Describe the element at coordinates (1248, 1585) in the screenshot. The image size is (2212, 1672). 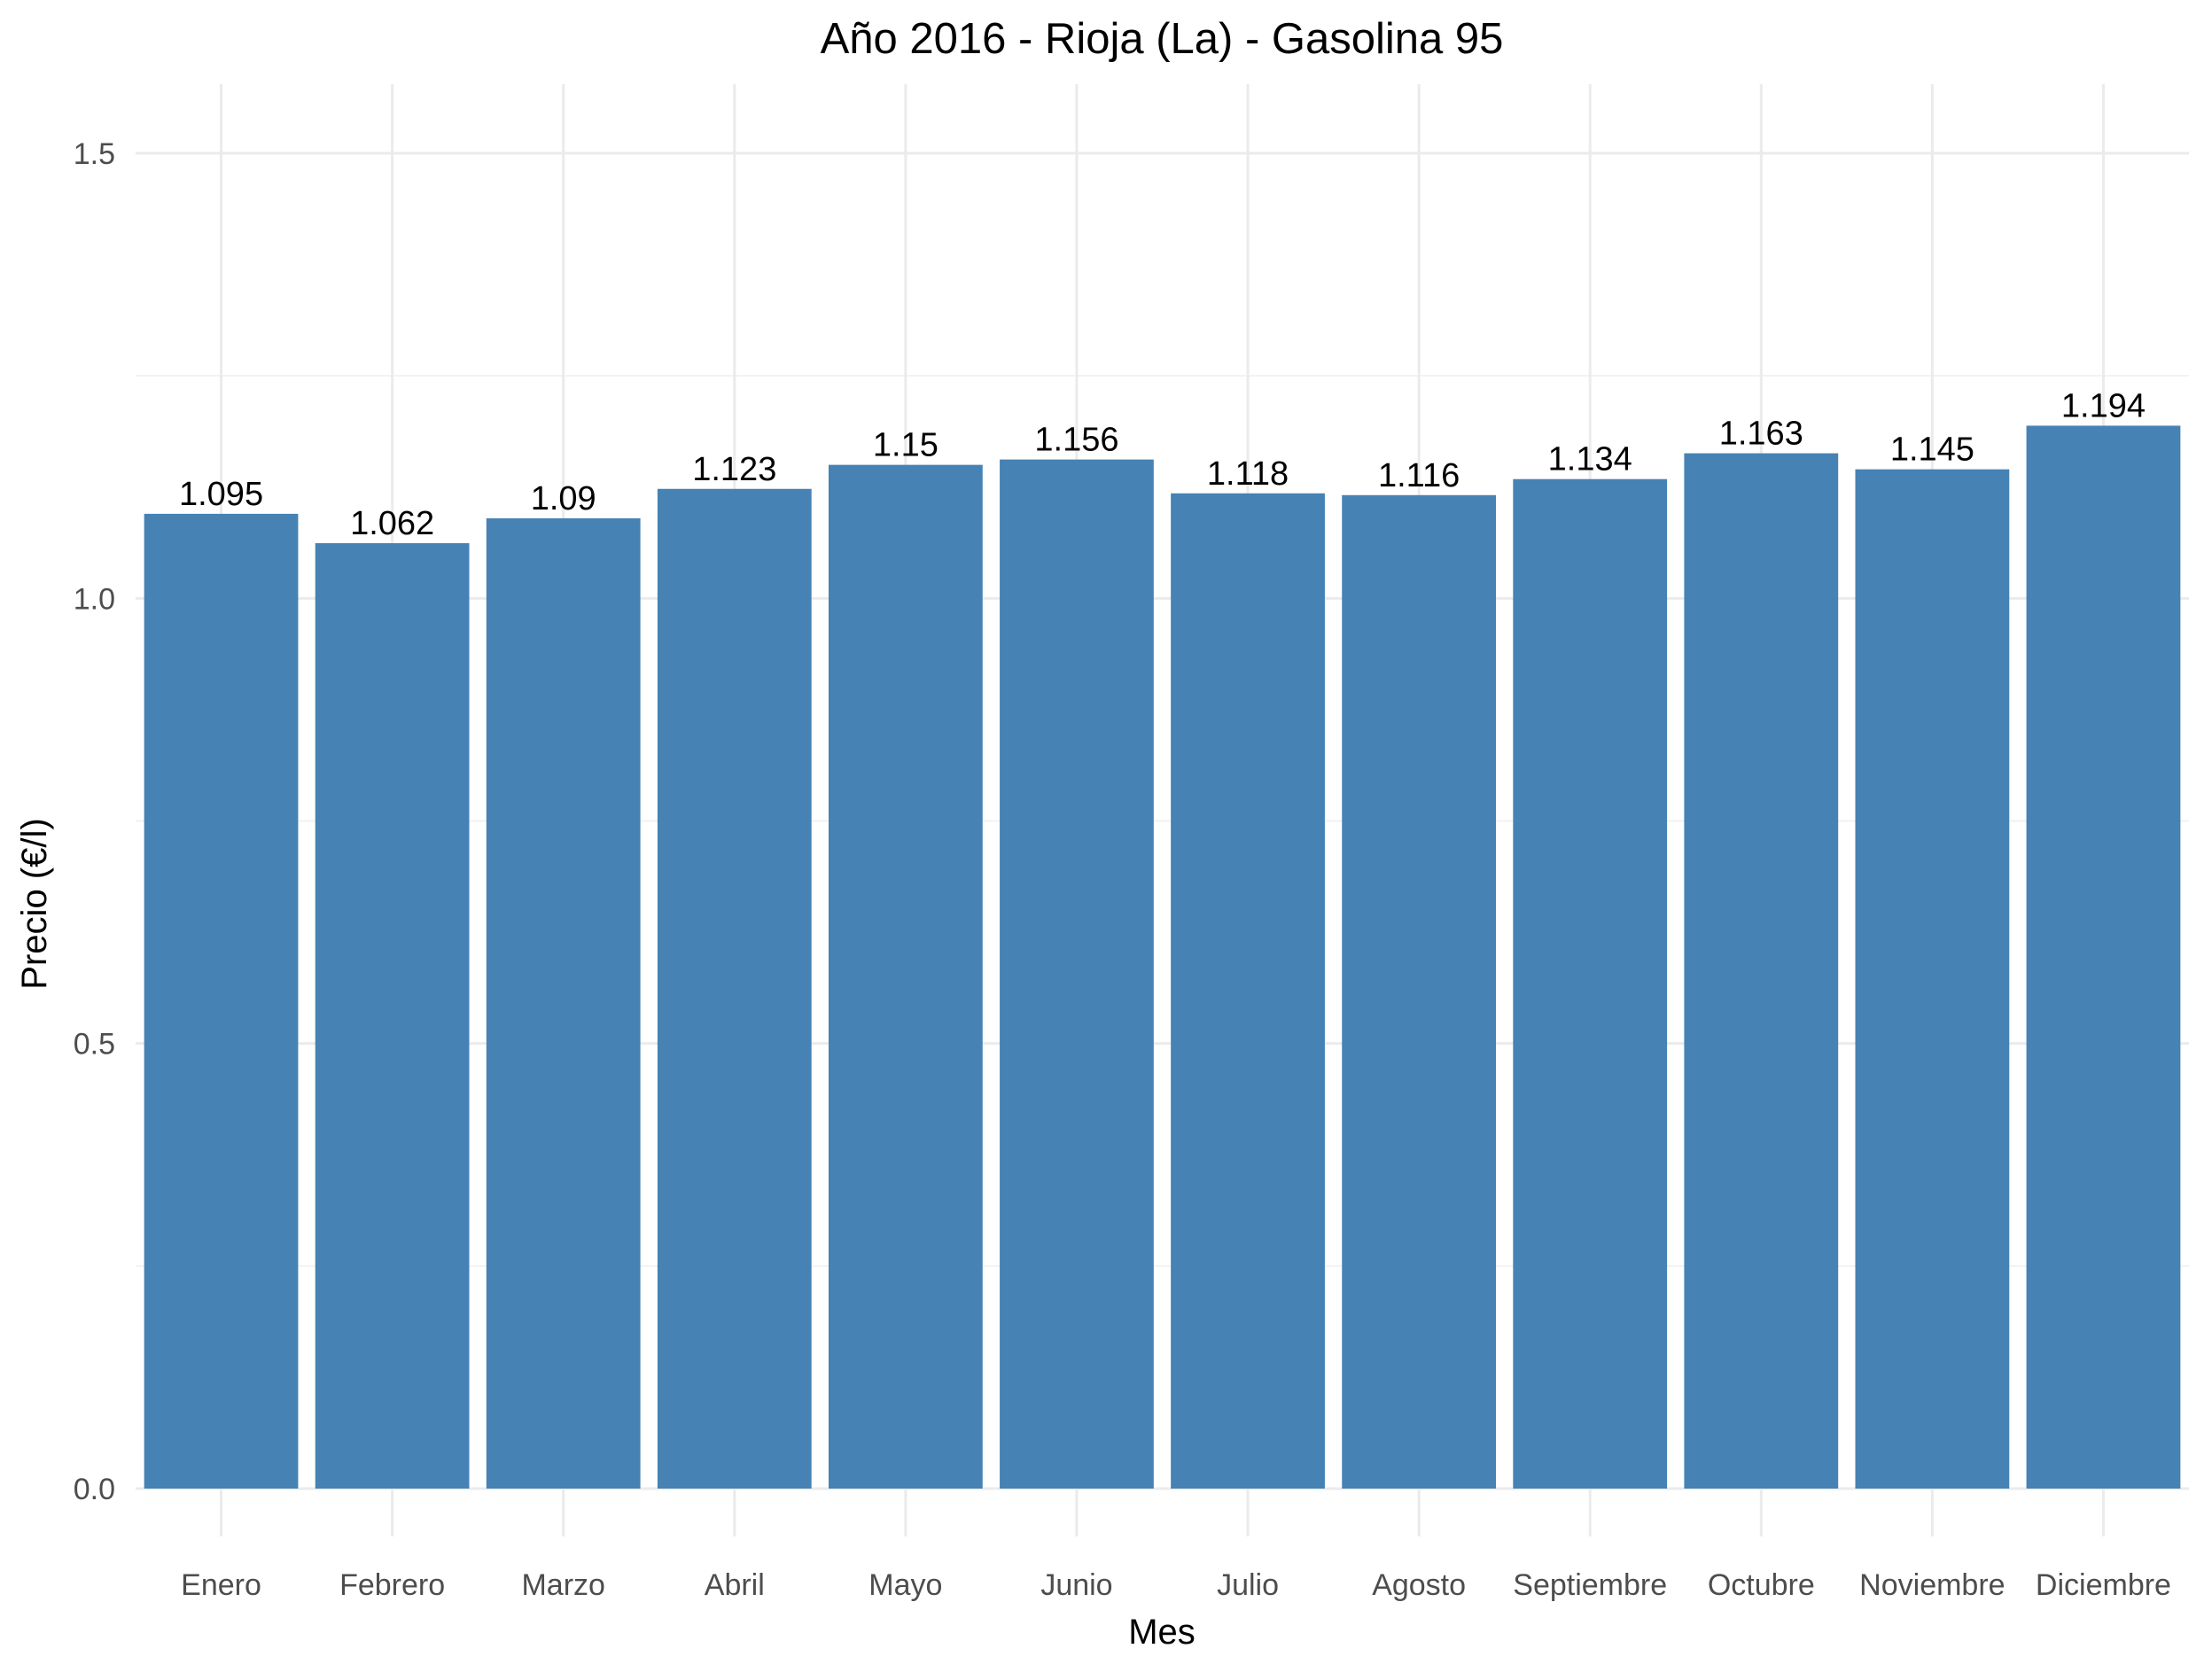
I see `x-tick-label: Julio` at that location.